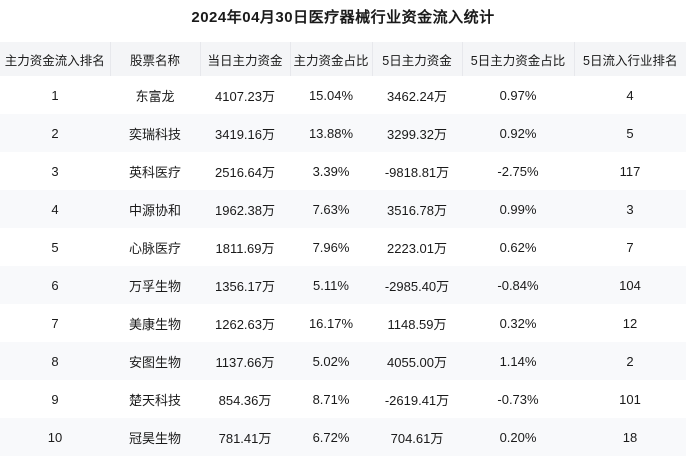  I want to click on table-cell: 中源协和, so click(154, 210).